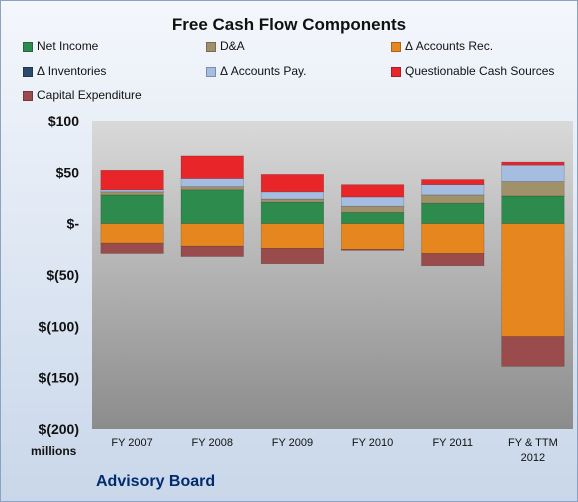 The width and height of the screenshot is (578, 502). Describe the element at coordinates (480, 71) in the screenshot. I see `legend-label-questionable: Questionable Cash Sources` at that location.